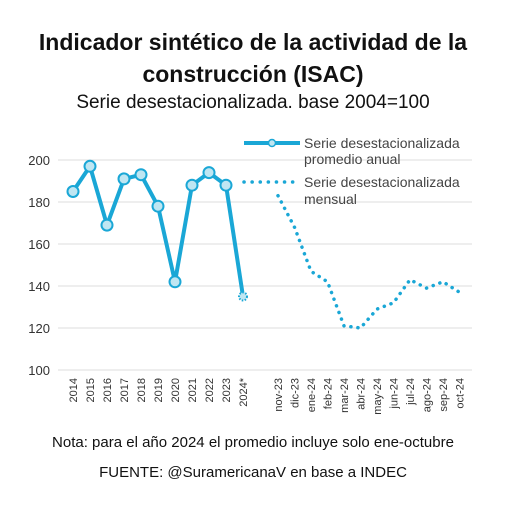  Describe the element at coordinates (382, 143) in the screenshot. I see `legend-annual-label-1: Serie desestacionalizada` at that location.